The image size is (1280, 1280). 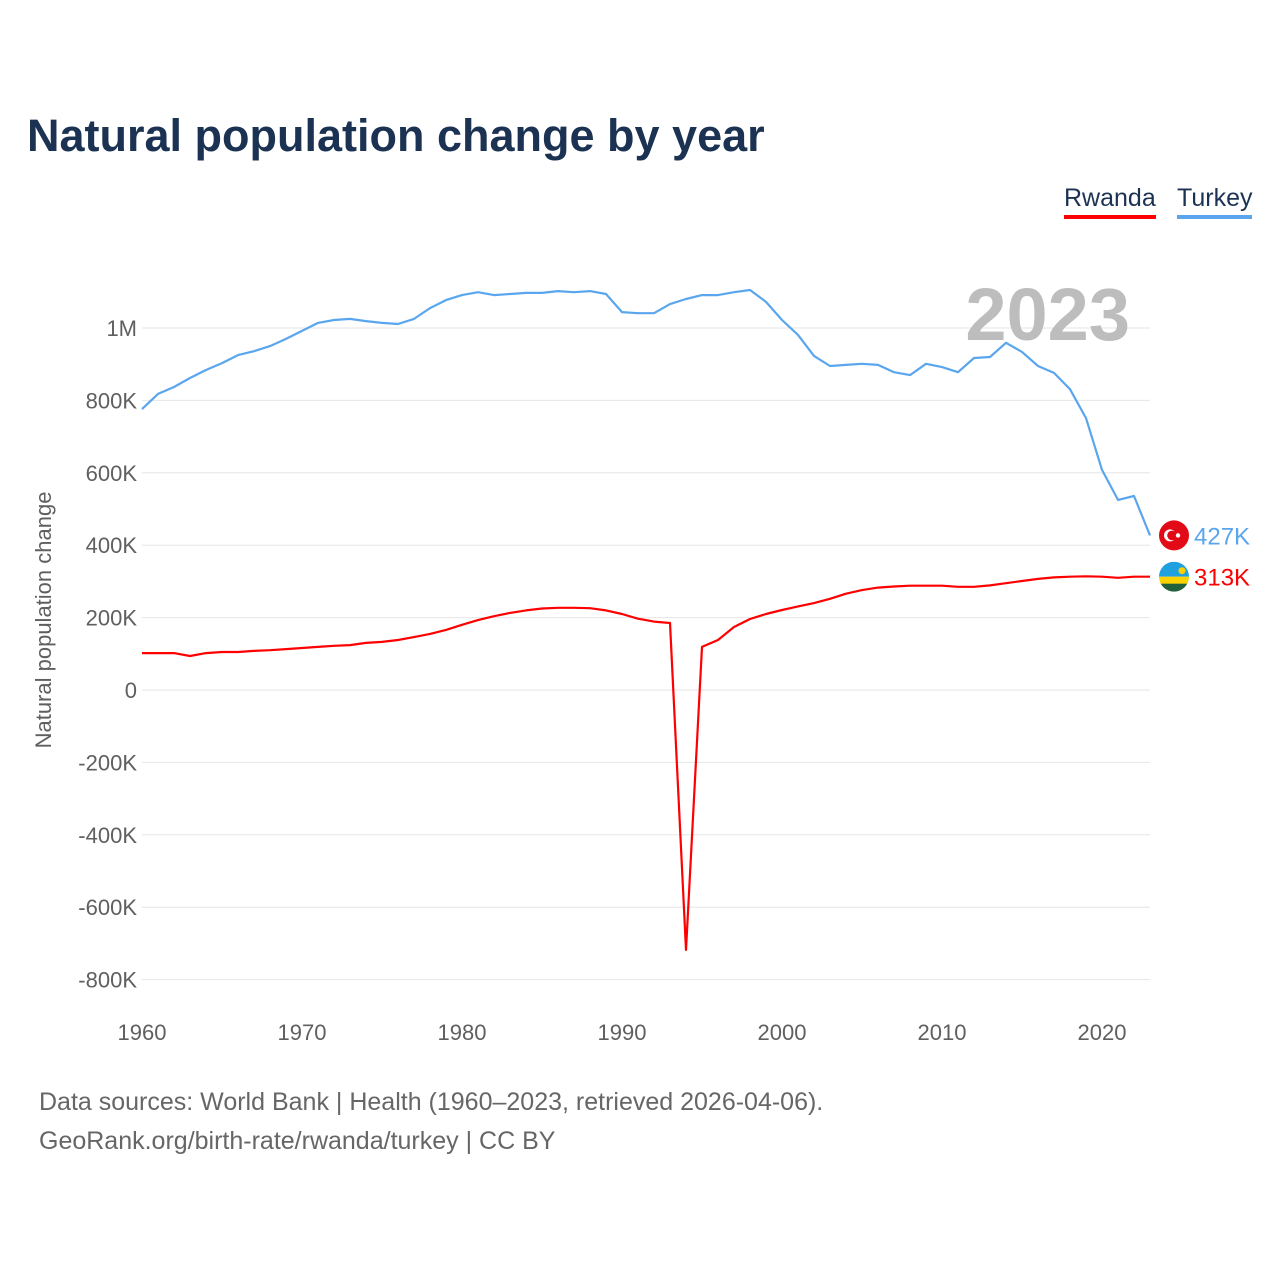 What do you see at coordinates (1172, 535) in the screenshot?
I see `turkey-flag-crescent-cut` at bounding box center [1172, 535].